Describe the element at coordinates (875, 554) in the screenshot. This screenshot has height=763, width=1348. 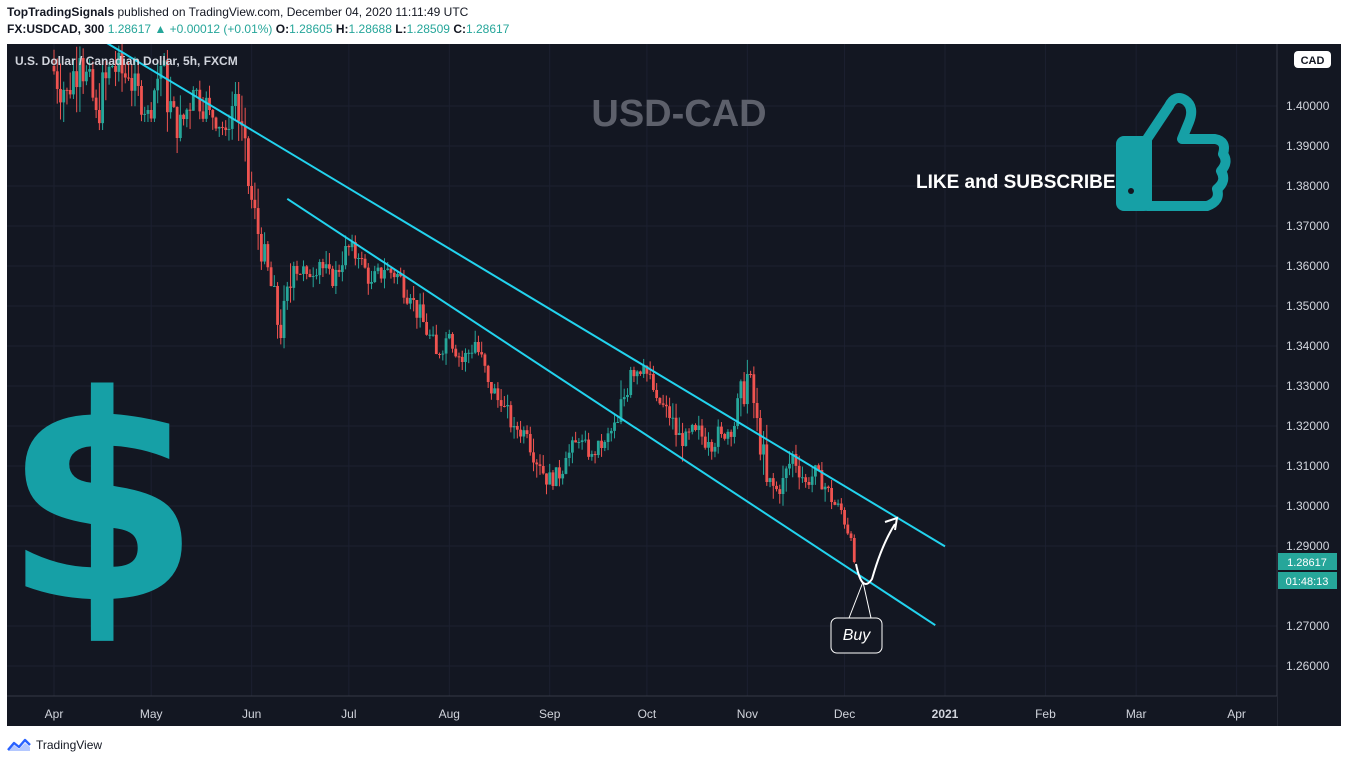
I see `bounce-arrow` at that location.